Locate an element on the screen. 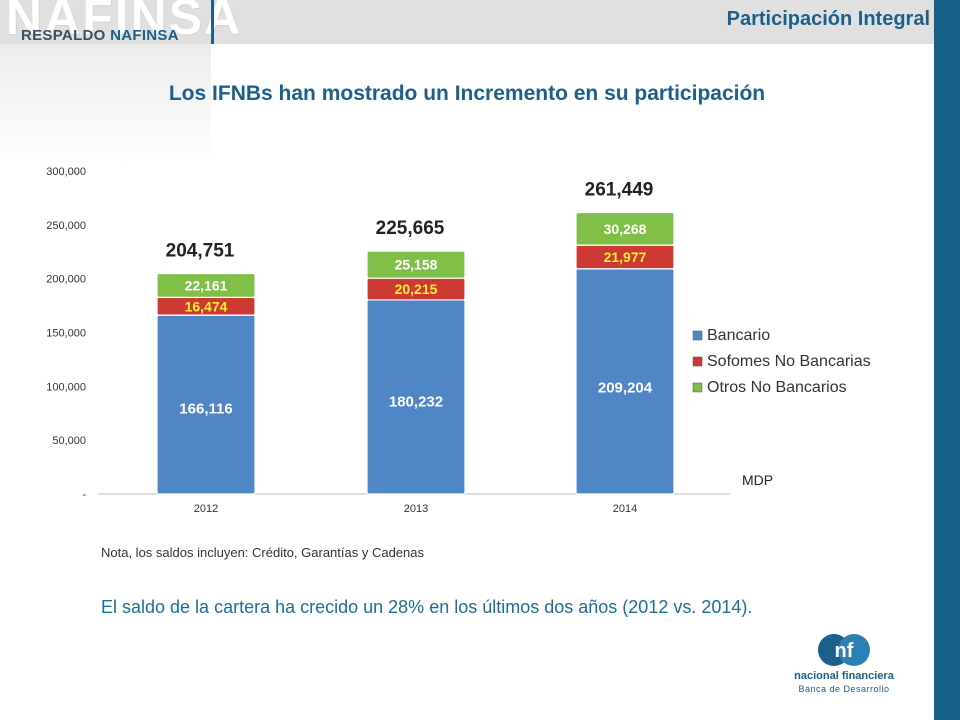 This screenshot has width=960, height=720. logo-mark-icon: nf is located at coordinates (844, 650).